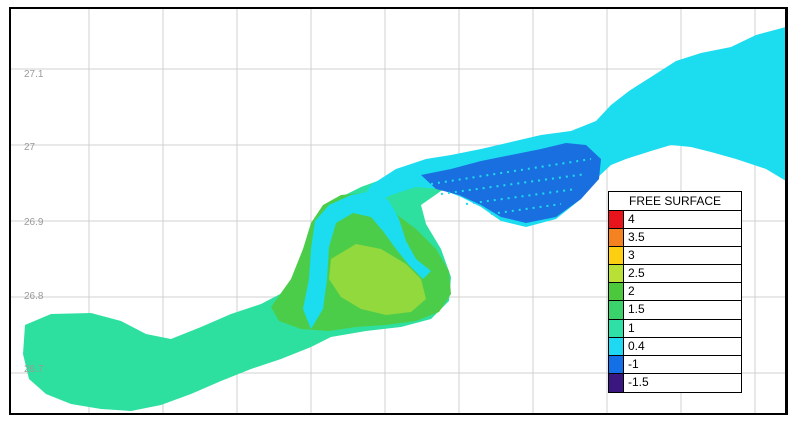  Describe the element at coordinates (675, 201) in the screenshot. I see `legend-title: FREE SURFACE` at that location.